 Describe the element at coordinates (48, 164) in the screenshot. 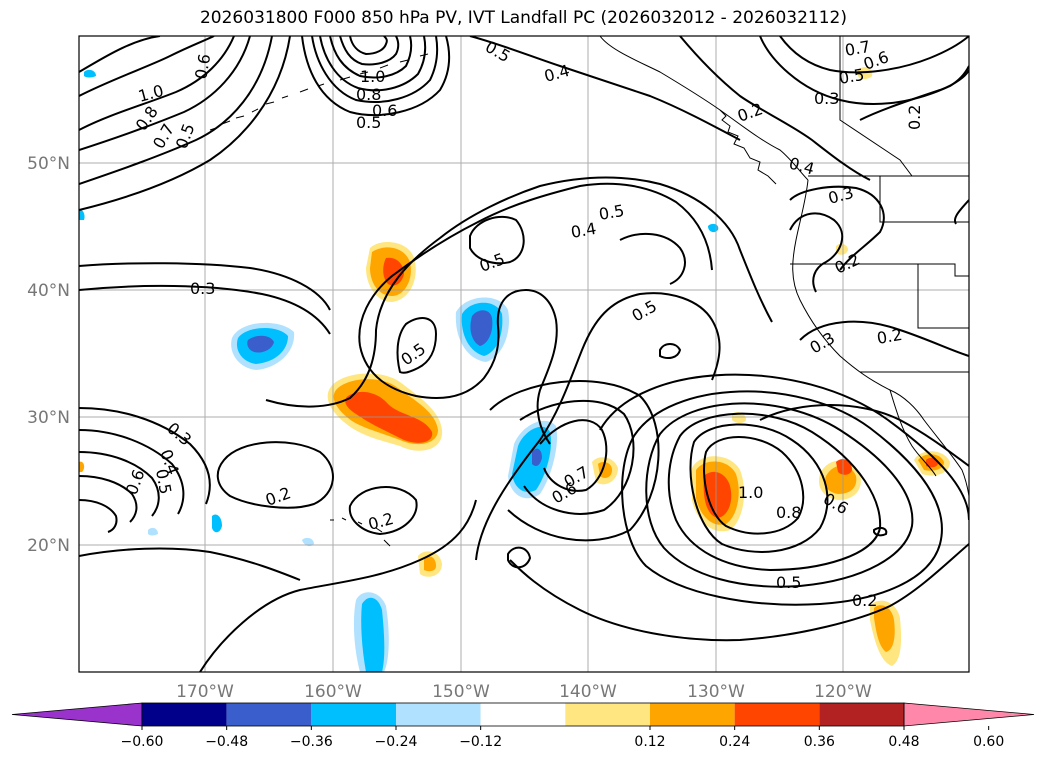

I see `lat-label-50n: 50°N` at that location.